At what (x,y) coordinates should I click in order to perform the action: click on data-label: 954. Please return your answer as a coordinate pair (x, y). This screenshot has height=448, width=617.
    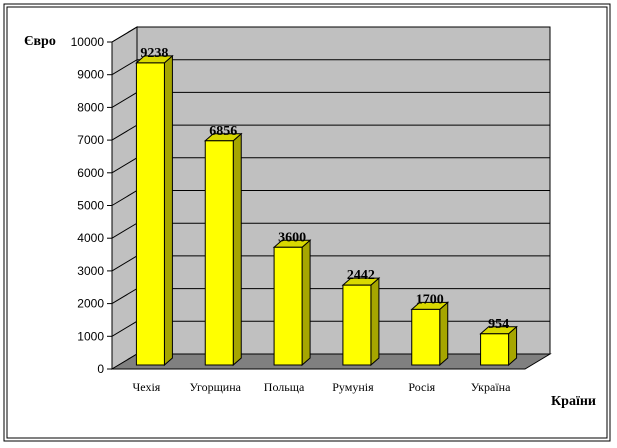
    Looking at the image, I should click on (498, 324).